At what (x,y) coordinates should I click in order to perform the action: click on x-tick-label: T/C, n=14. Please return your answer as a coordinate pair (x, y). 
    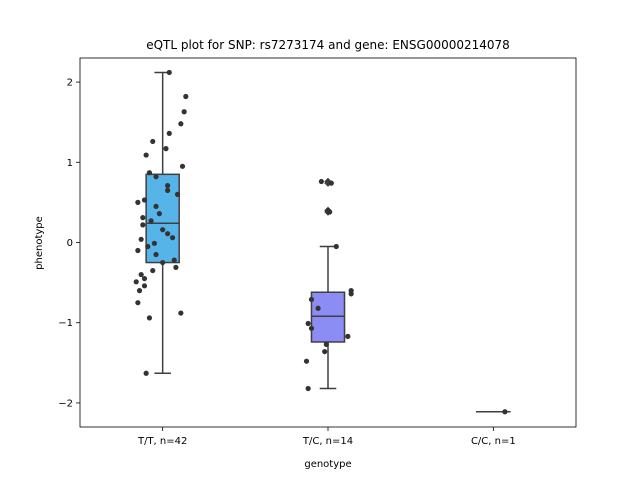
    Looking at the image, I should click on (327, 441).